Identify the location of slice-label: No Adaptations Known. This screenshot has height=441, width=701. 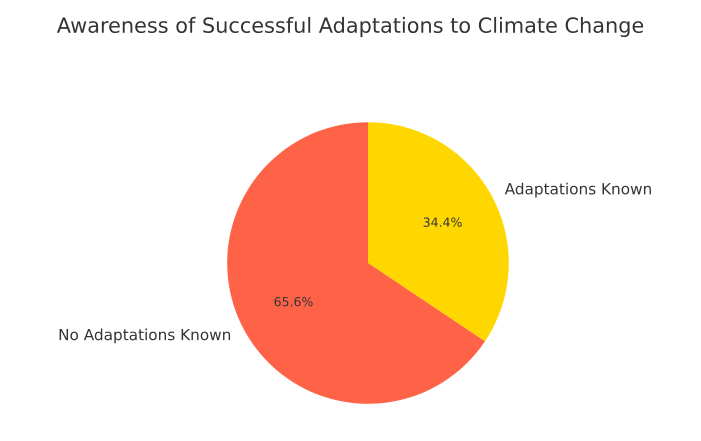
(145, 336).